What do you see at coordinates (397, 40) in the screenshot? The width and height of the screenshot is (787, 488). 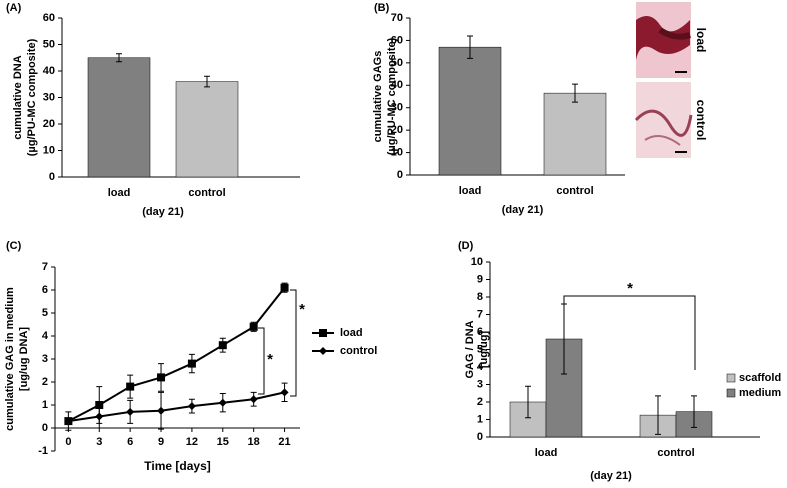 I see `y-tick-label: 60` at bounding box center [397, 40].